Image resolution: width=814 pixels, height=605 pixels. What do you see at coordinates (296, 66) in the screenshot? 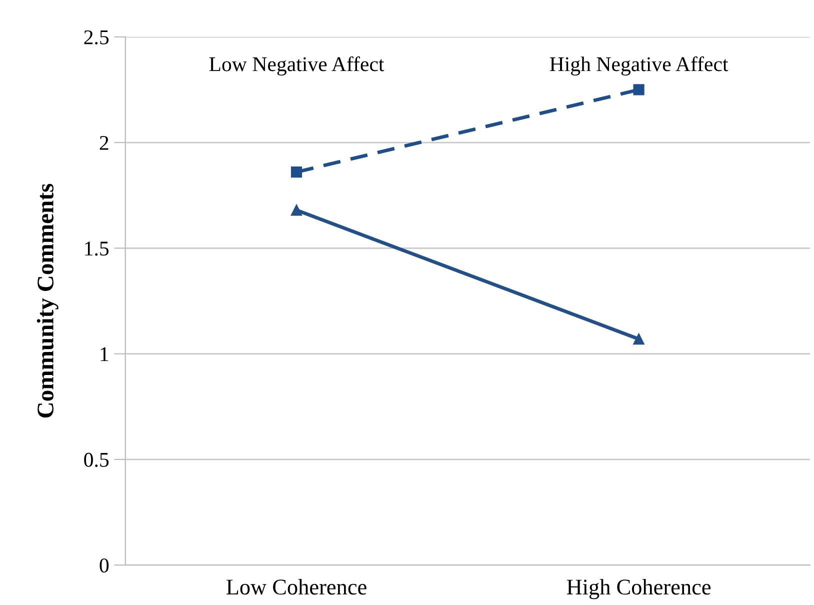
I see `annotation: Low Negative Affect` at bounding box center [296, 66].